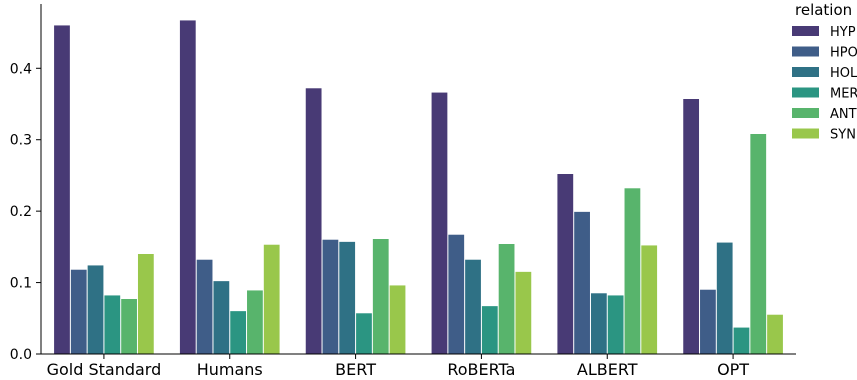  What do you see at coordinates (355, 369) in the screenshot?
I see `x-tick-label: BERT` at bounding box center [355, 369].